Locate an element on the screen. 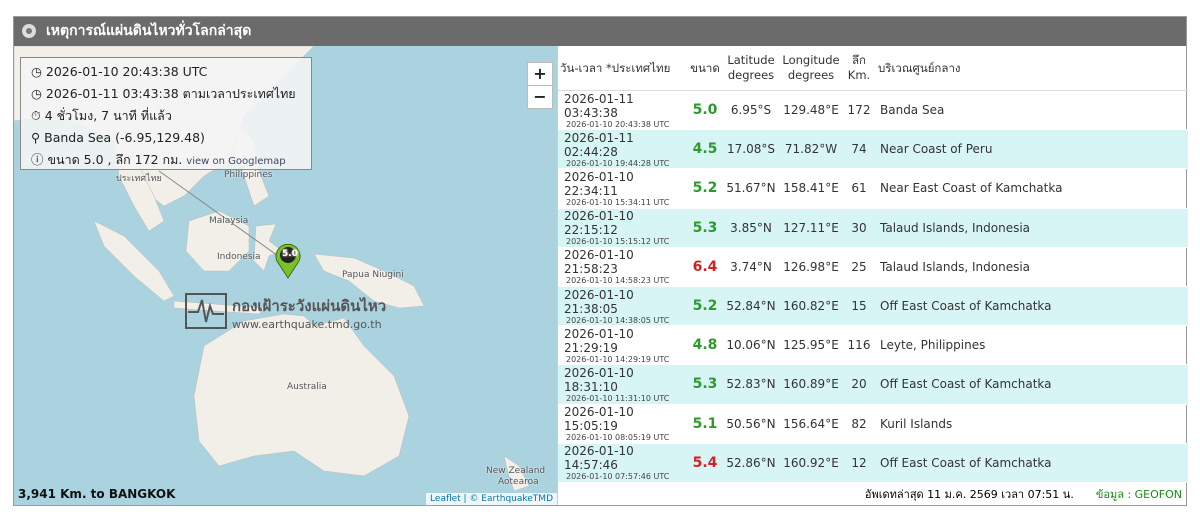 The width and height of the screenshot is (1200, 521). info-location: ⚲ Banda Sea (-6.95,129.48) is located at coordinates (118, 137).